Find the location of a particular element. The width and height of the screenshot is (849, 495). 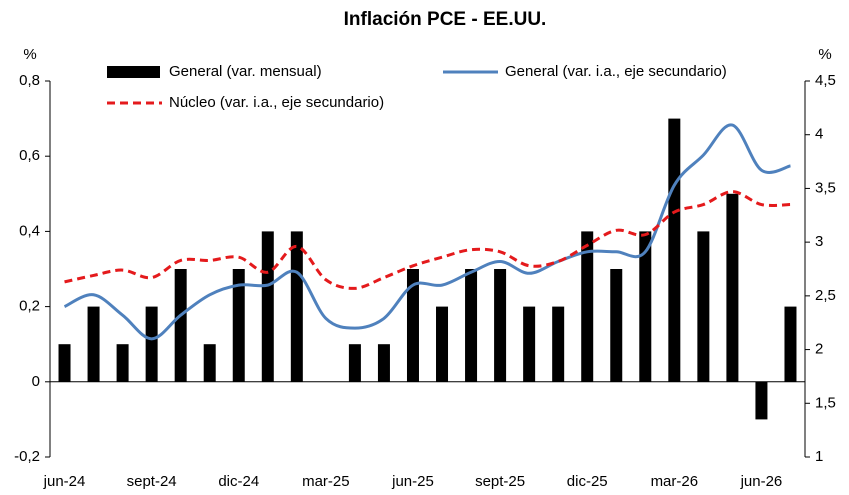

y2-tick-label: 1 is located at coordinates (819, 456).